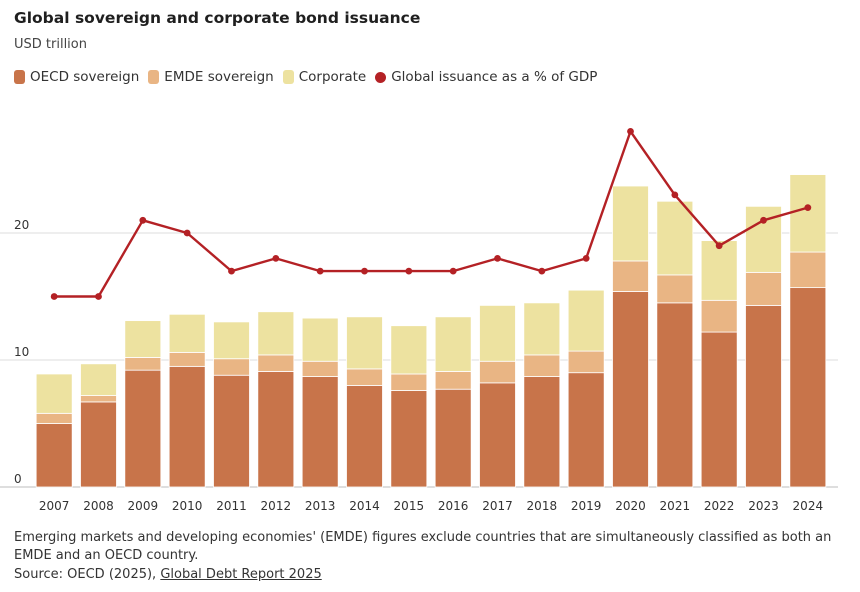  I want to click on point-issuance-gdp-2012, so click(276, 258).